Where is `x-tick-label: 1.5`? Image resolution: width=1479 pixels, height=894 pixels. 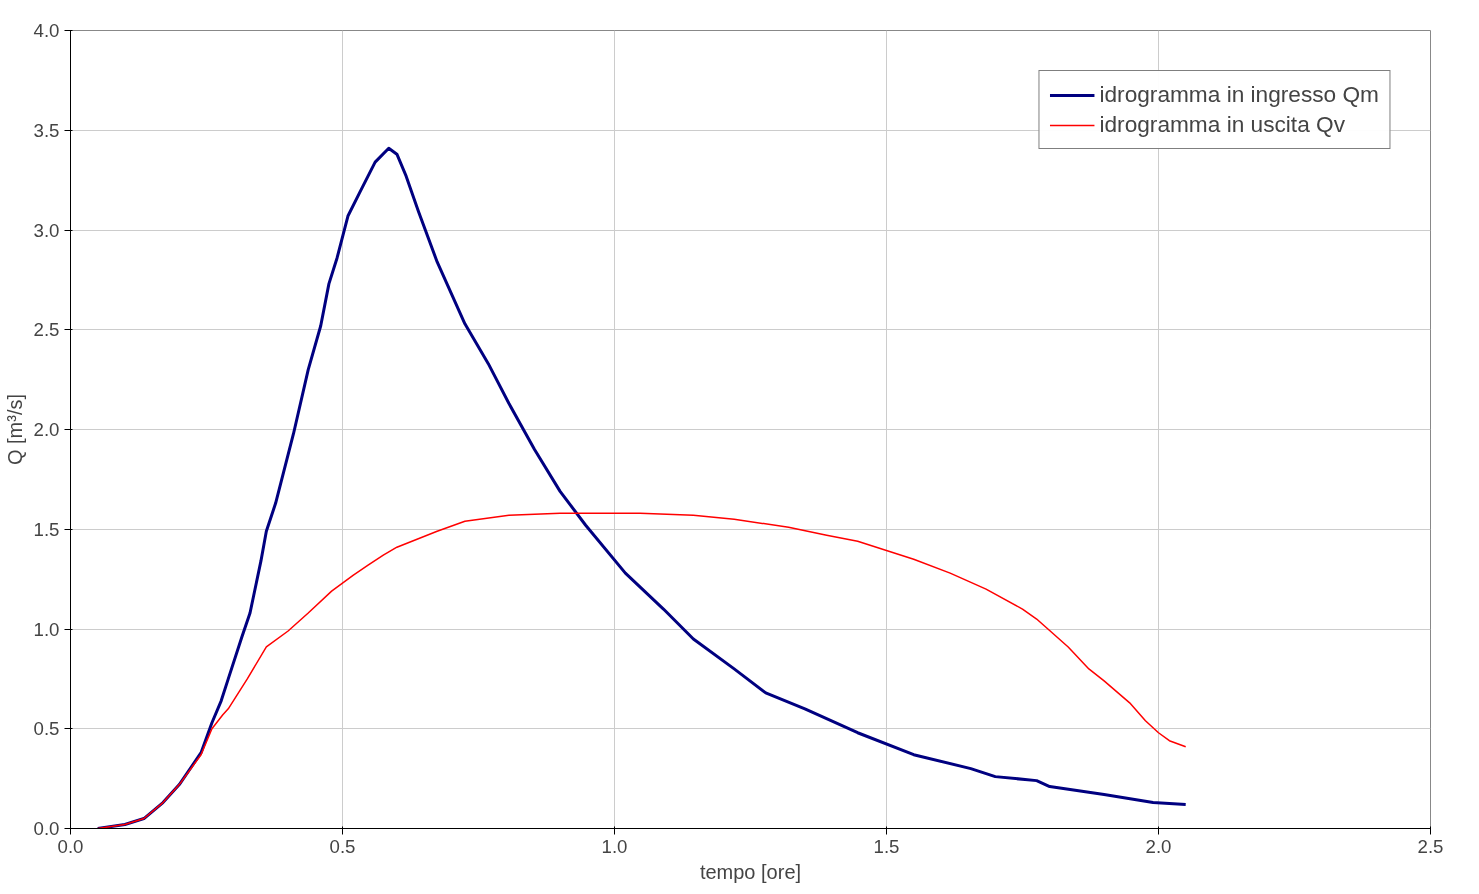 x-tick-label: 1.5 is located at coordinates (886, 846).